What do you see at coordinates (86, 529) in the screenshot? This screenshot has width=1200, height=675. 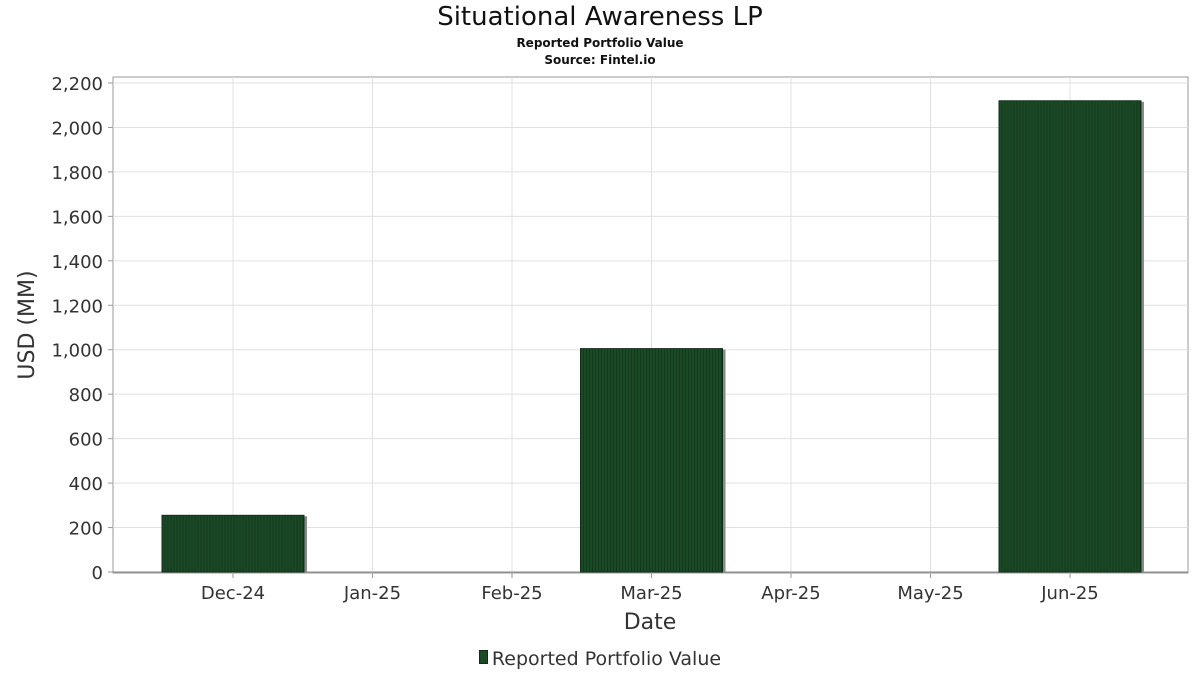 I see `y-tick-label: 200` at bounding box center [86, 529].